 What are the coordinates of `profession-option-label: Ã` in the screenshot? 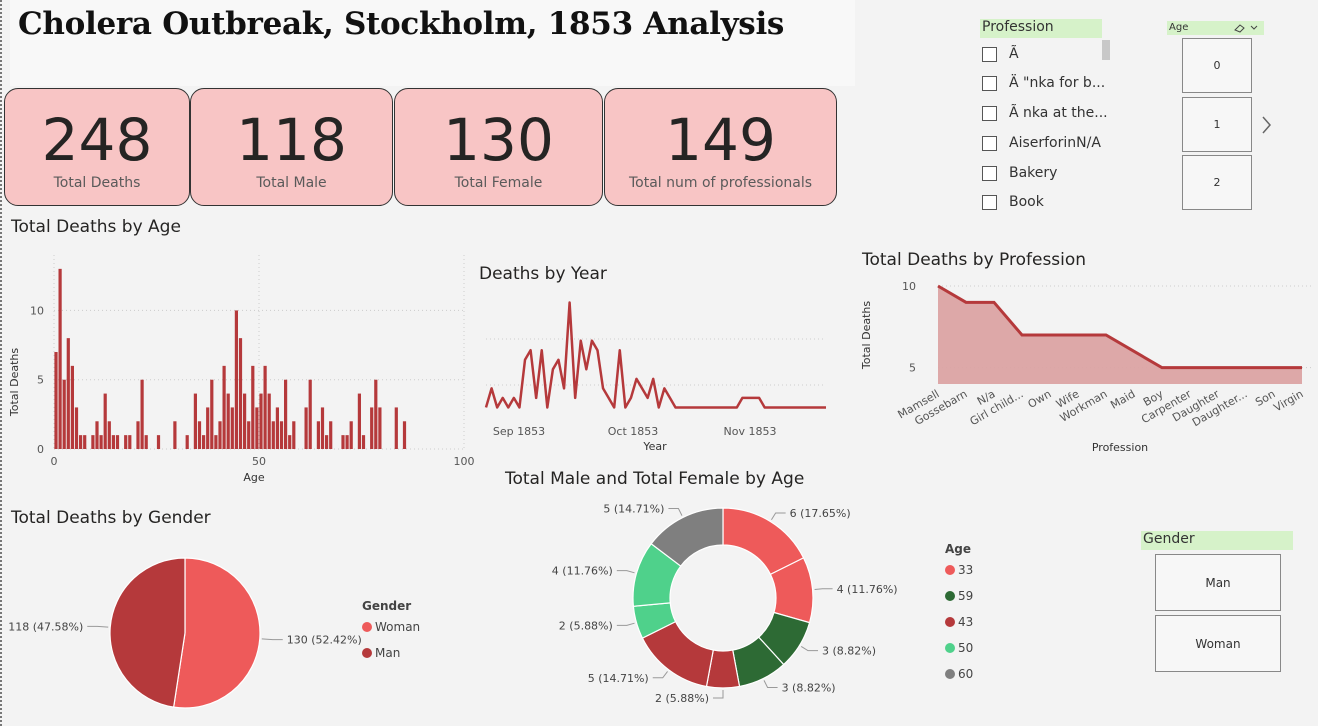 It's located at (1014, 54).